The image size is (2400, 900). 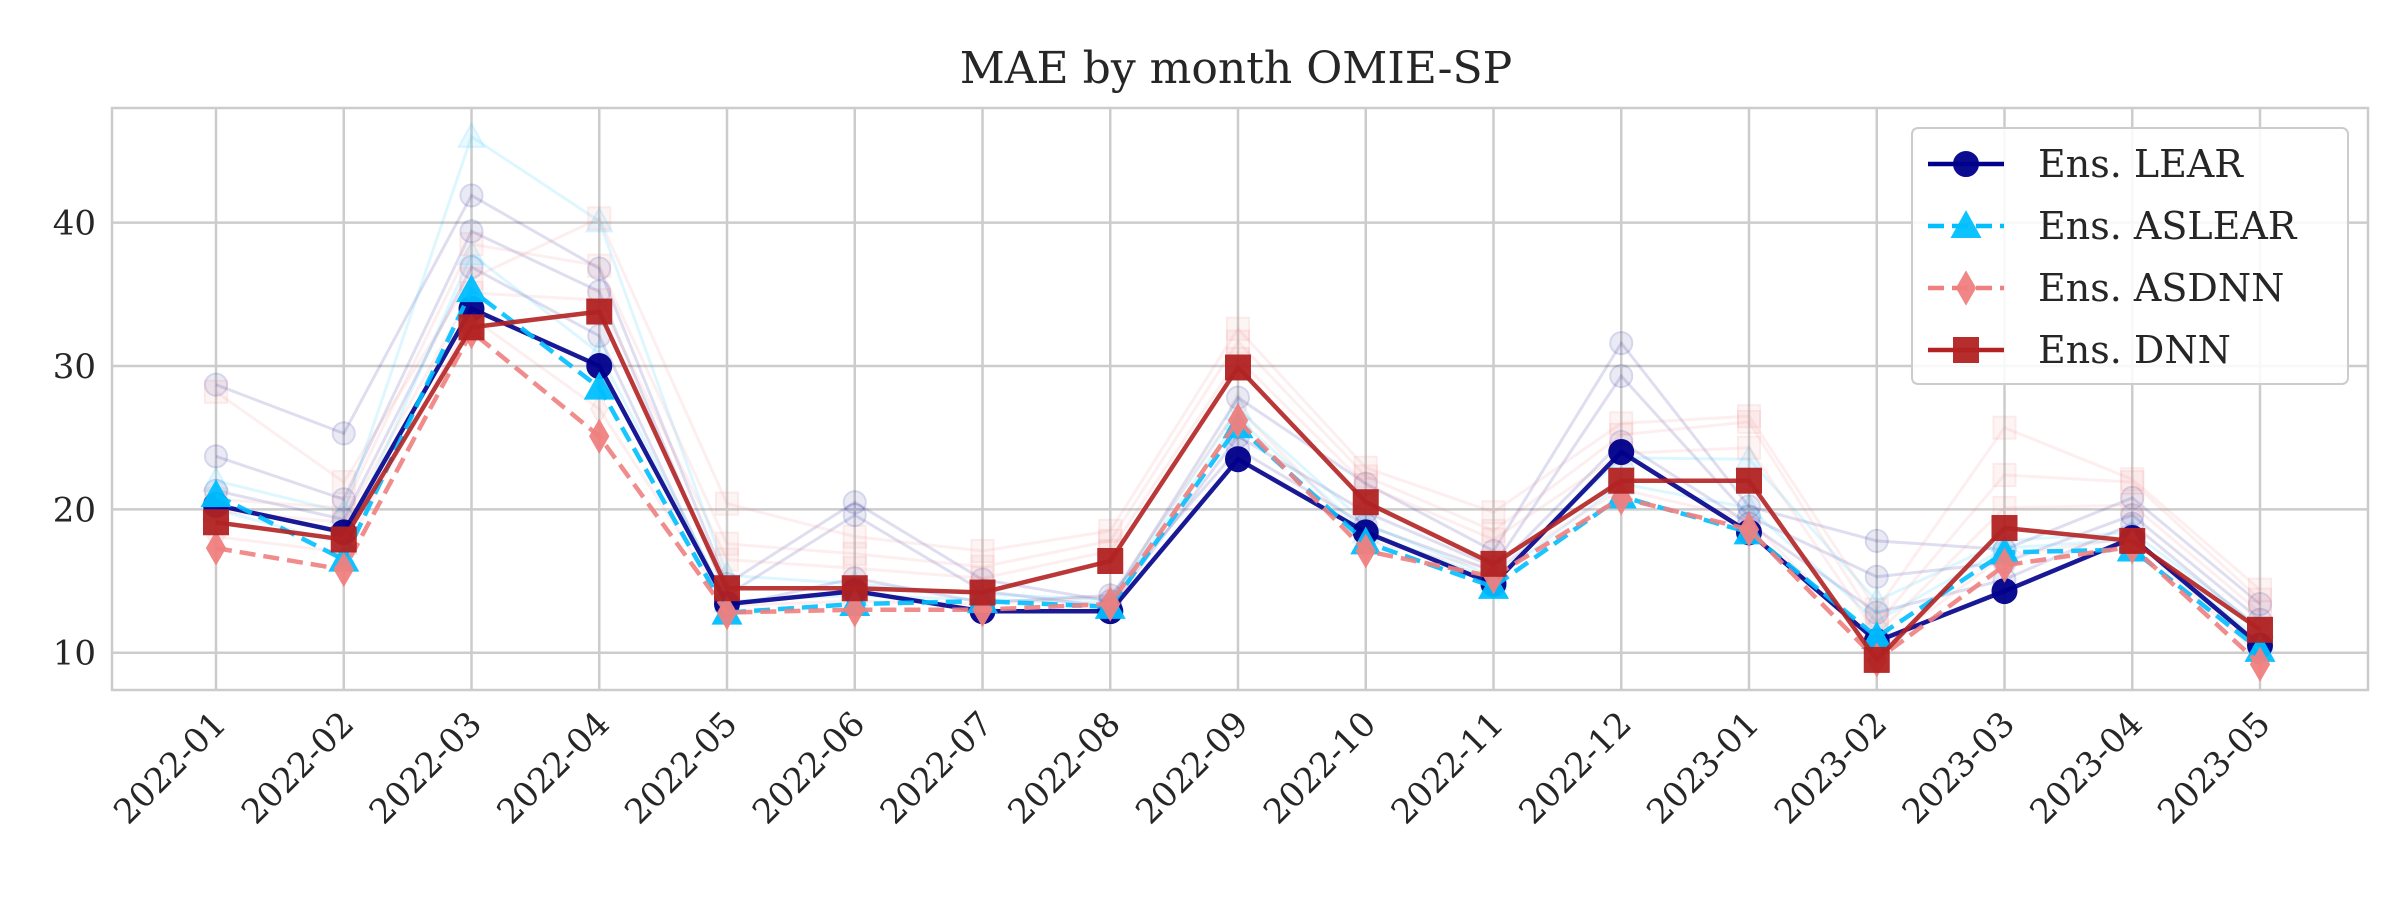 What do you see at coordinates (1236, 68) in the screenshot?
I see `chart-title: MAE by month OMIE-SP` at bounding box center [1236, 68].